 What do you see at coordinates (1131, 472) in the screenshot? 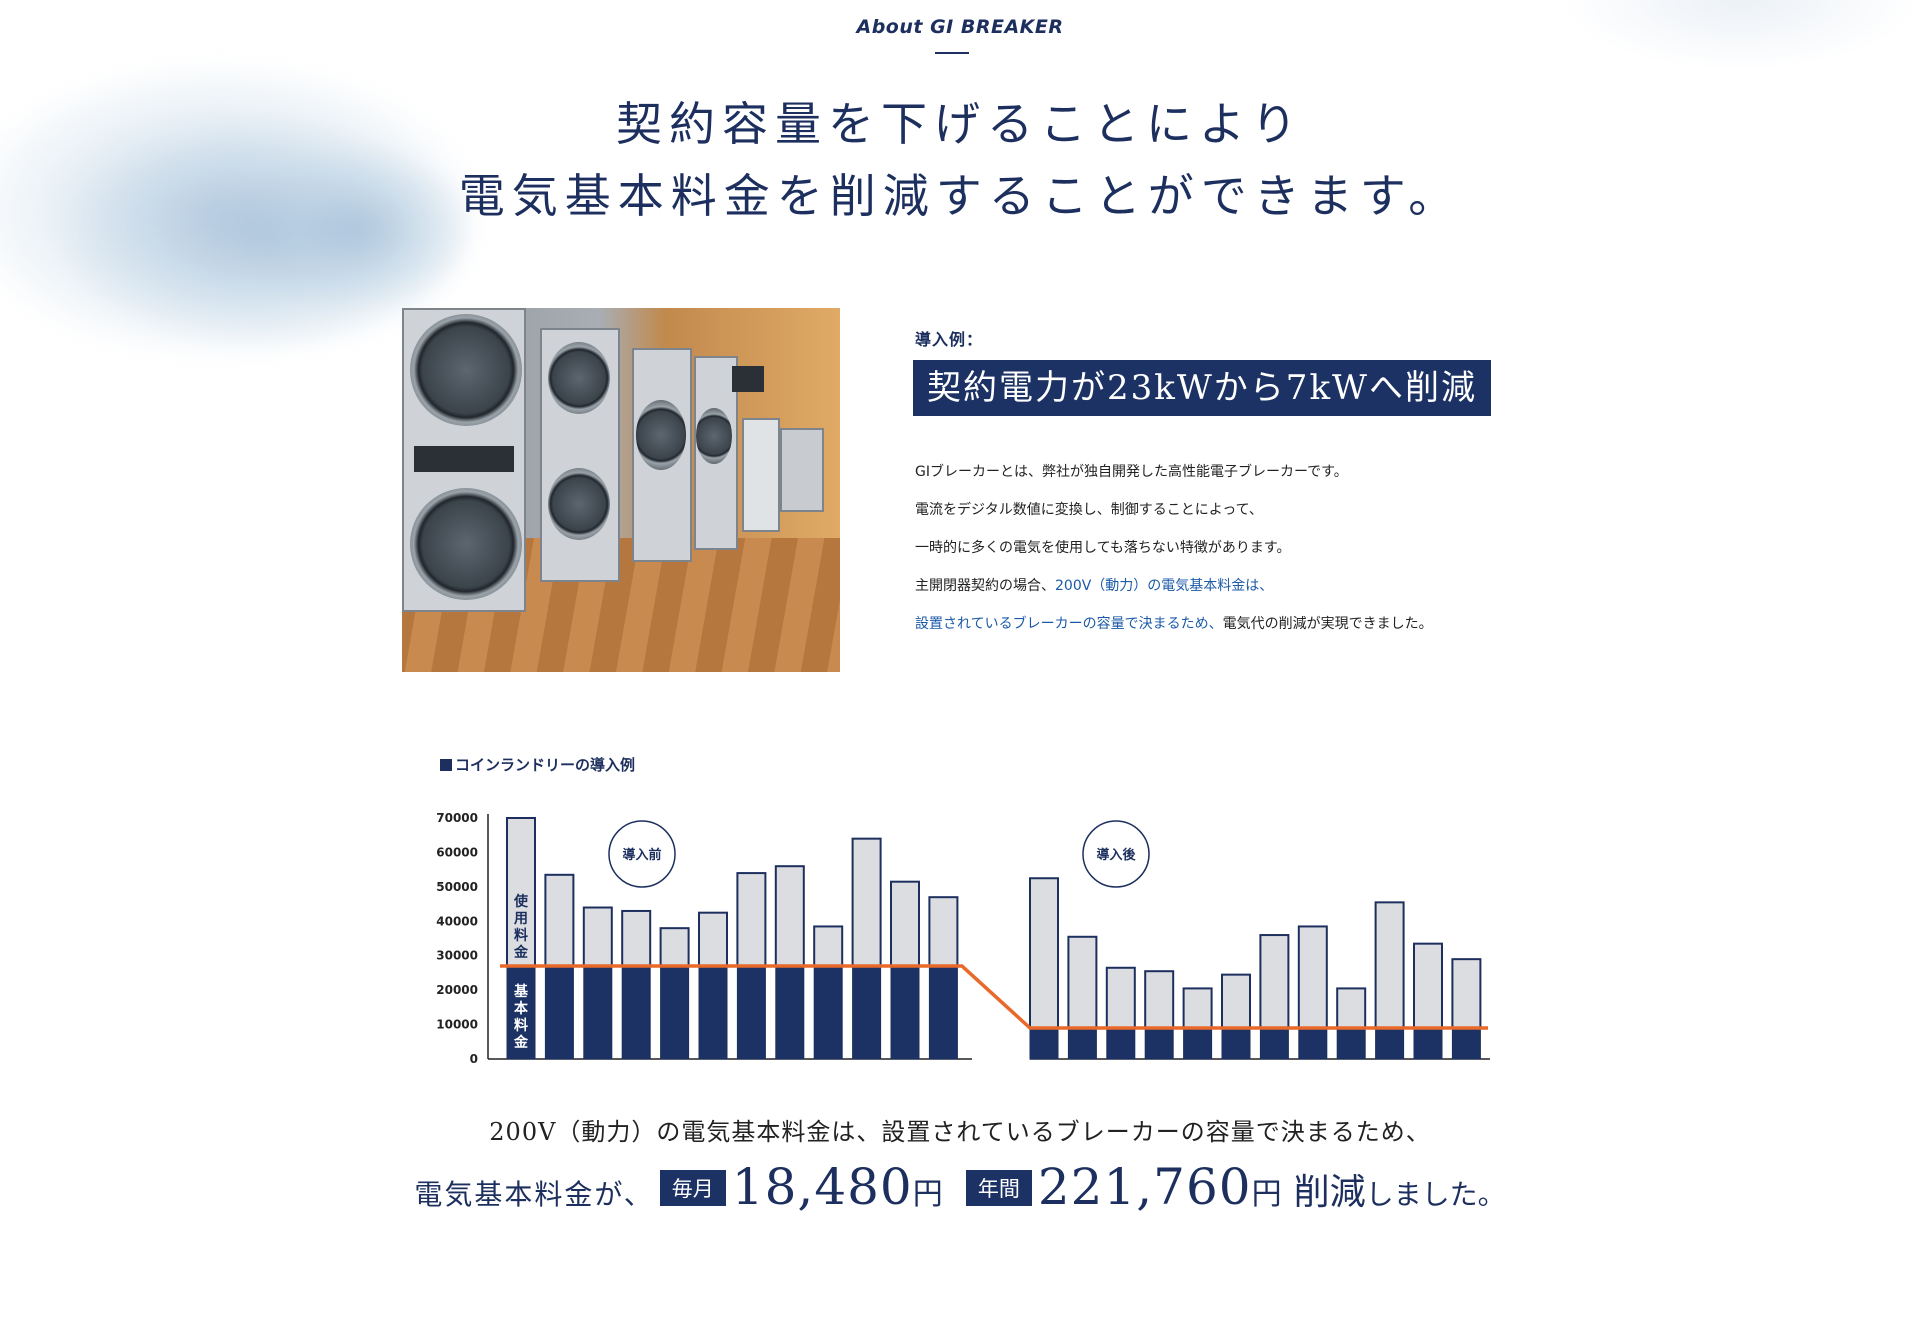
I see `desc-line-1: GIブレーカーとは、弊社が独自開発した高性能電子ブレーカーです。` at bounding box center [1131, 472].